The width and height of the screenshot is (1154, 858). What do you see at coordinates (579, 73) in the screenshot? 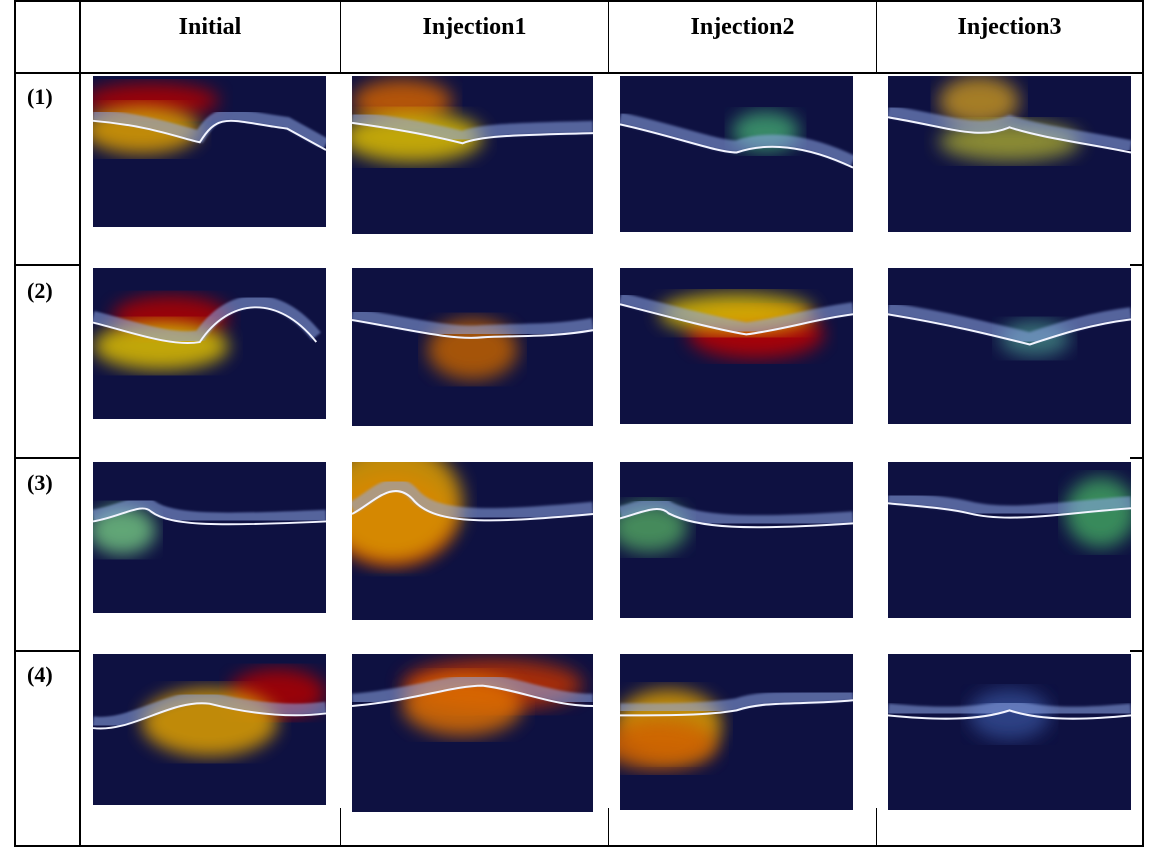
I see `header-divider` at bounding box center [579, 73].